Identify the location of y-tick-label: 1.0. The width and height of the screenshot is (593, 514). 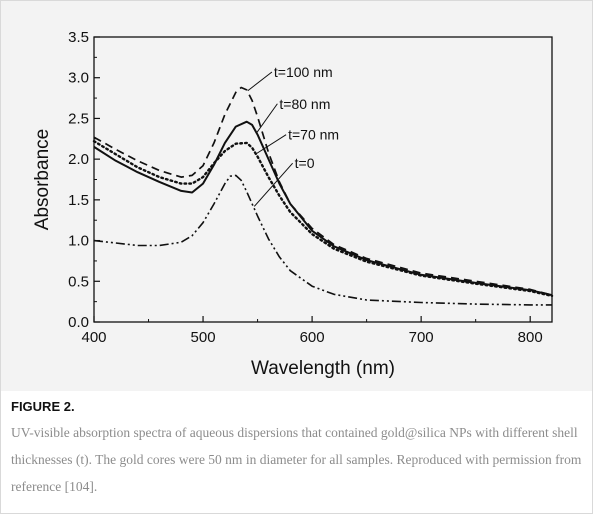
(78, 241).